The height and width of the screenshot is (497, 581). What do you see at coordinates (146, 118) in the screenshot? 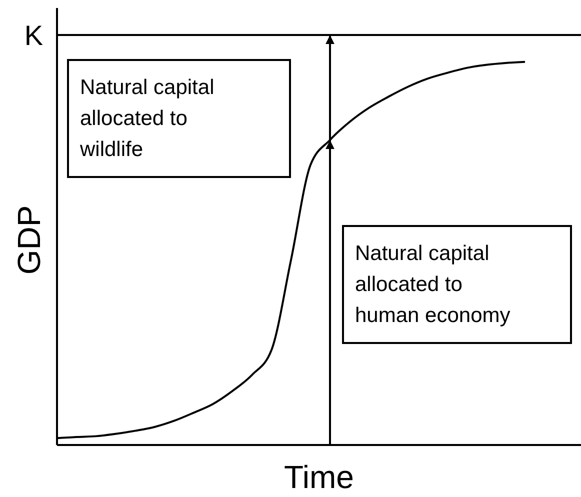
I see `annotation: Natural capital allocated to wildlife` at bounding box center [146, 118].